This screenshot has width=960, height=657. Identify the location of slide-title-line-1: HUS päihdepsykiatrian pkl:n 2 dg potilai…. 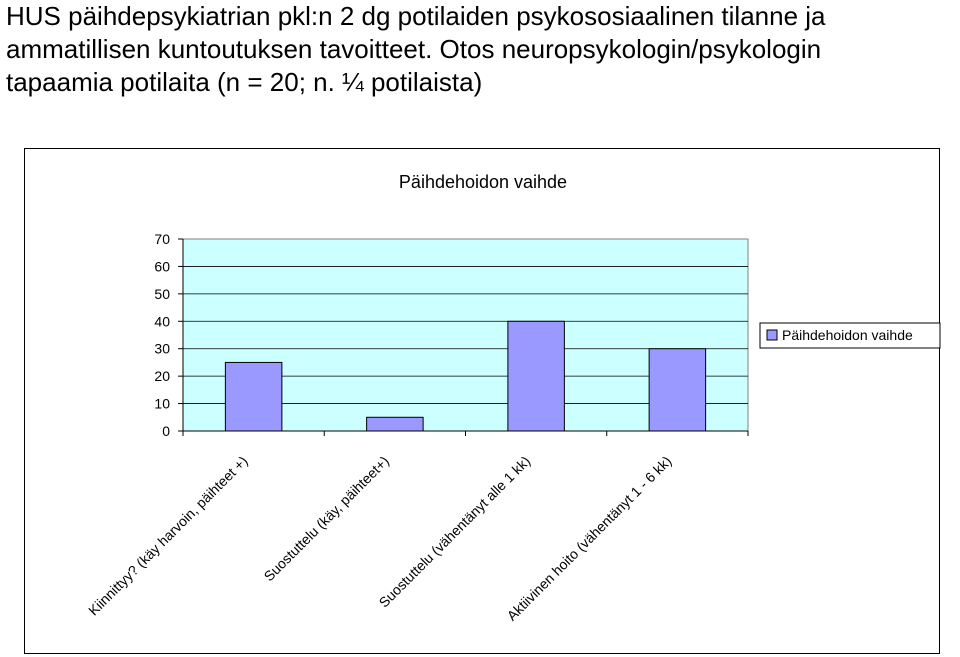
(416, 16).